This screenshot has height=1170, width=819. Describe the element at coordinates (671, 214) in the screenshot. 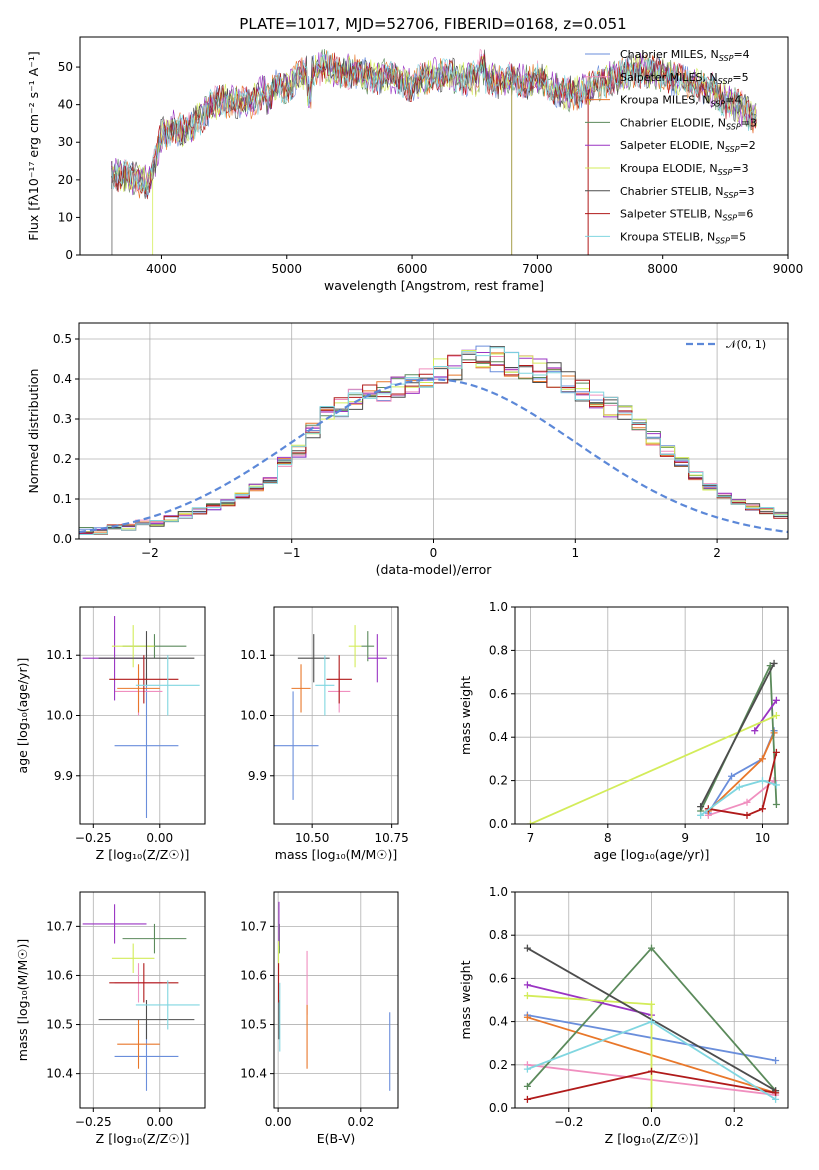

I see `legend-text: Salpeter STELIB, N` at that location.